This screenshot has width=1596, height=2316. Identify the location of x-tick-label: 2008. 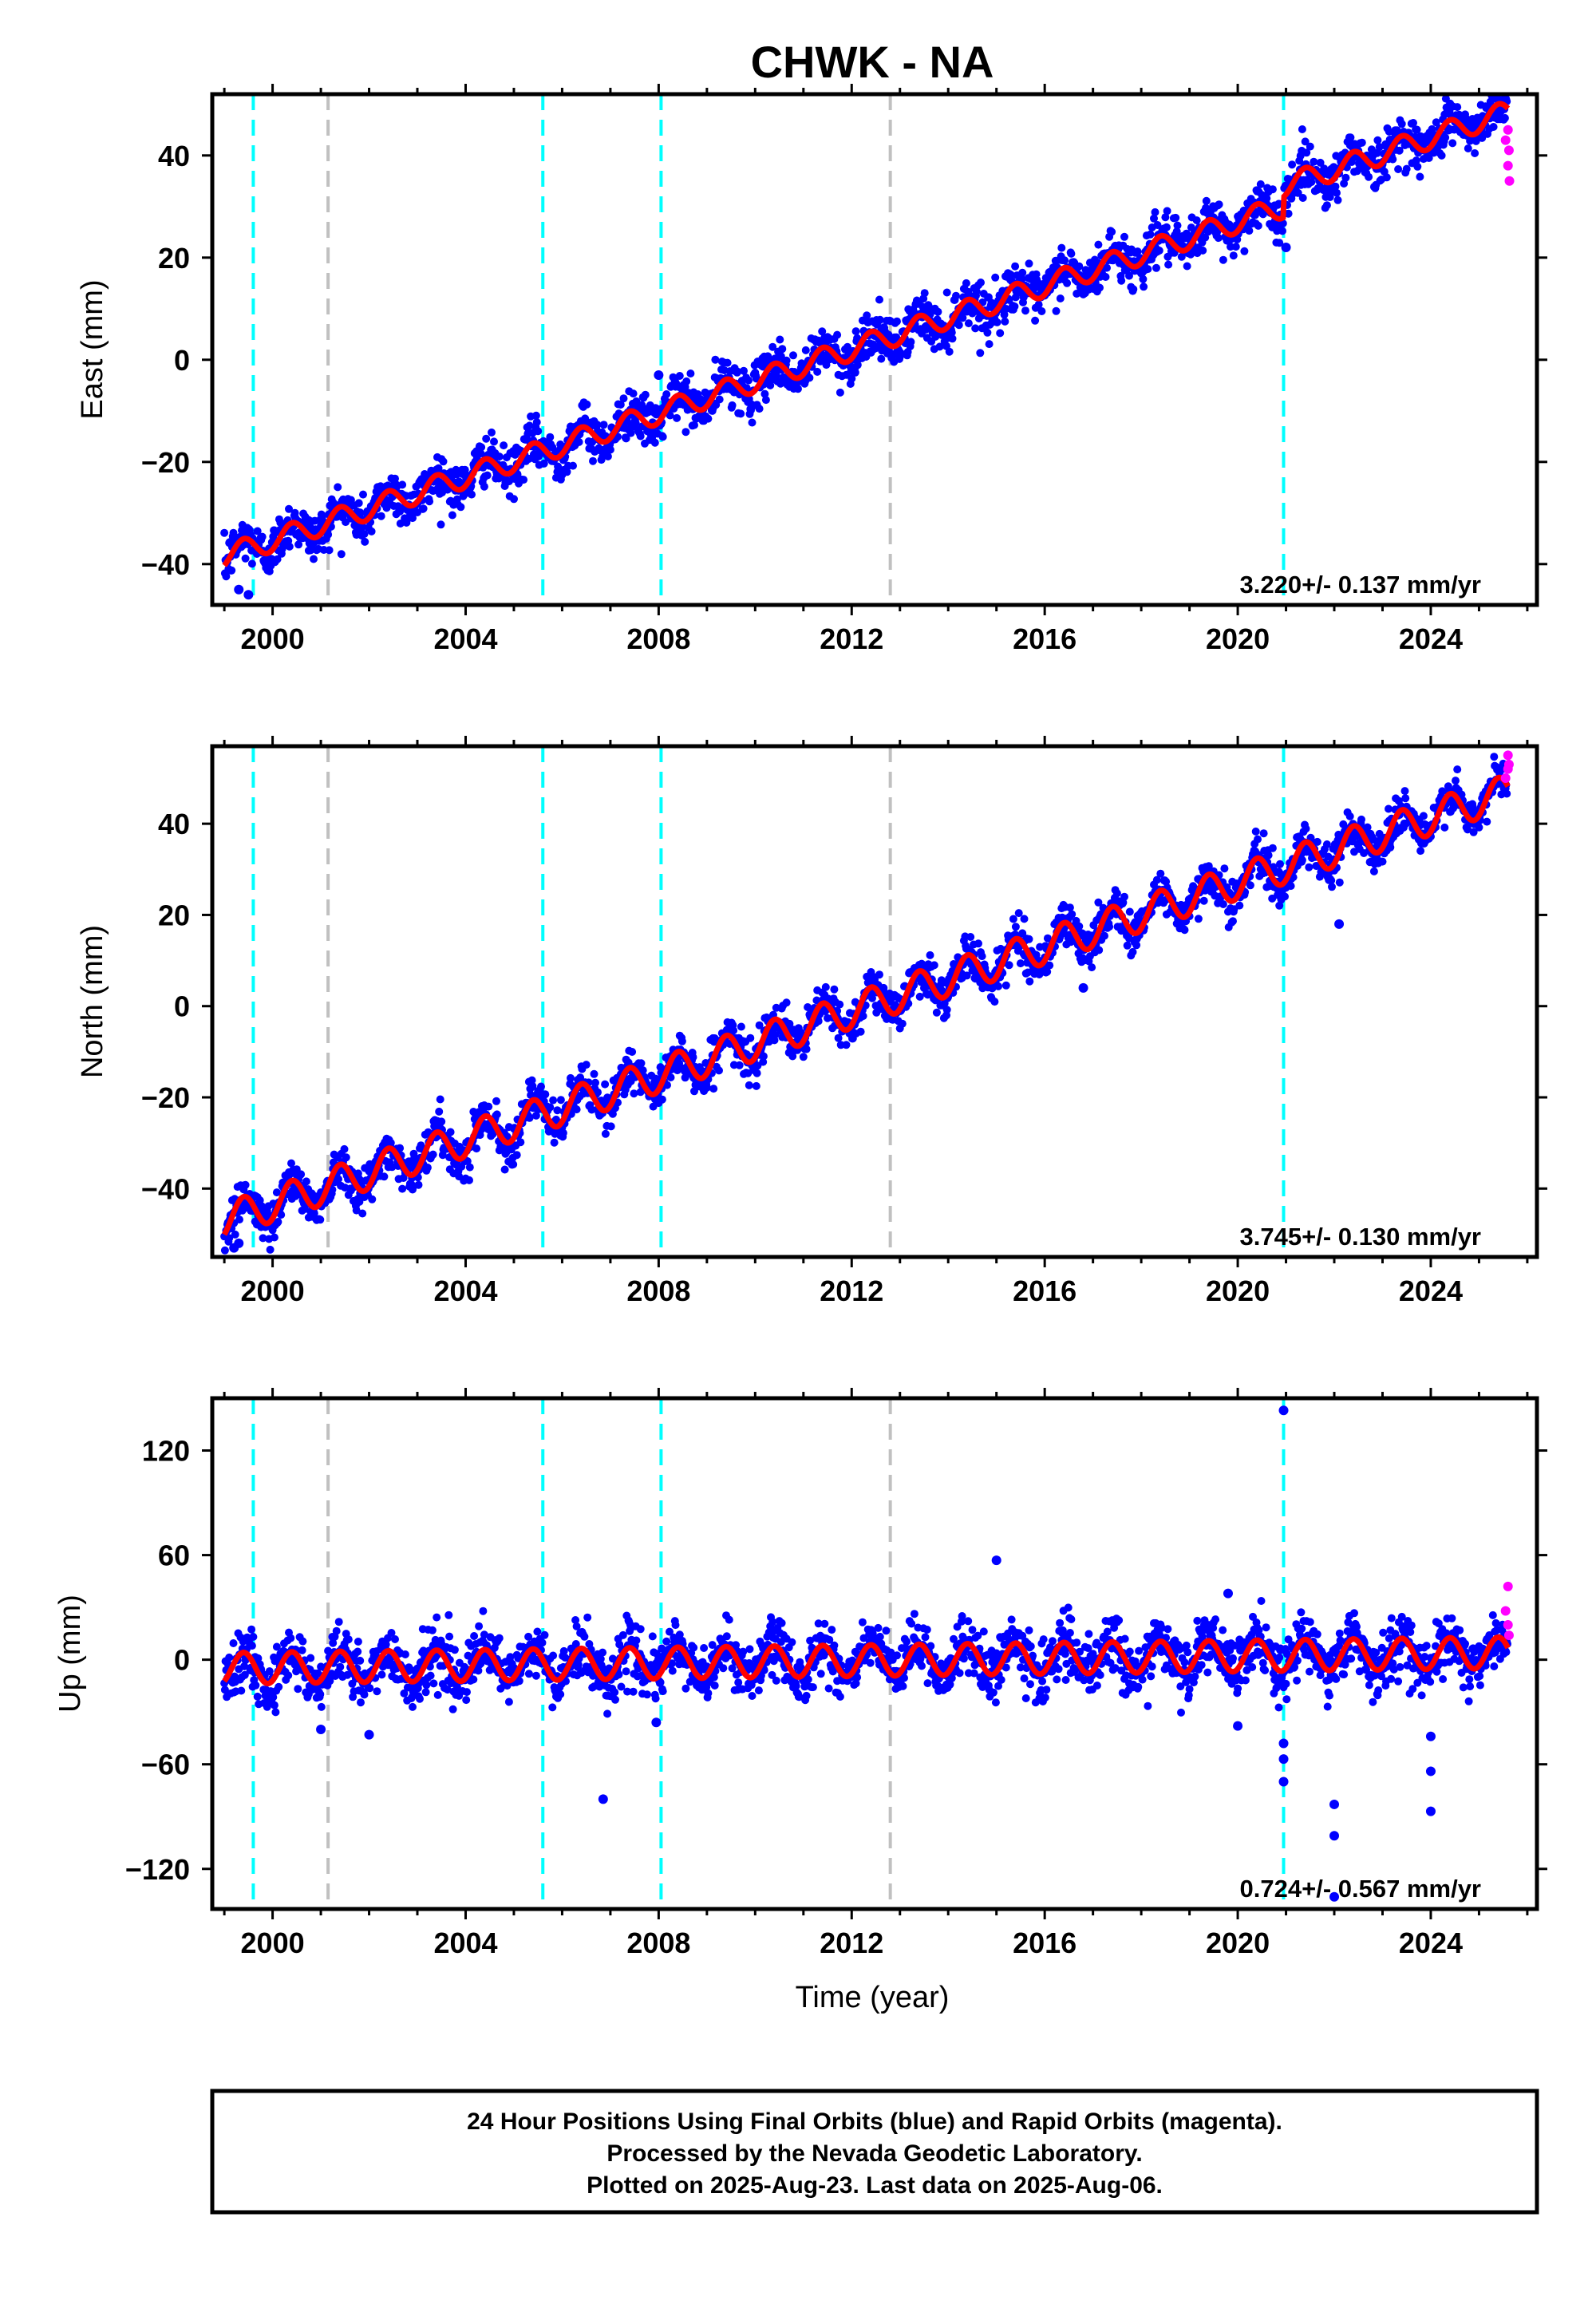
(658, 638).